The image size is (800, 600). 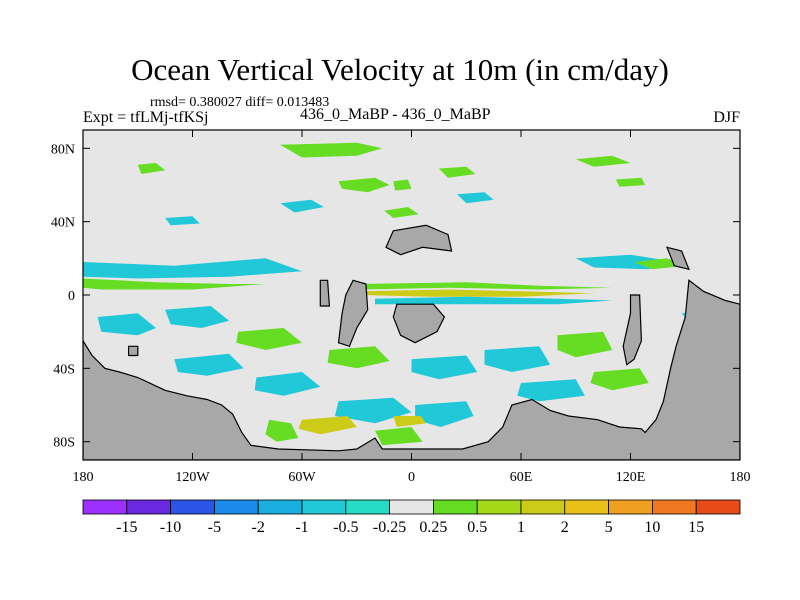 I want to click on difference-label: 436_0_MaBP - 436_0_MaBP, so click(x=395, y=114).